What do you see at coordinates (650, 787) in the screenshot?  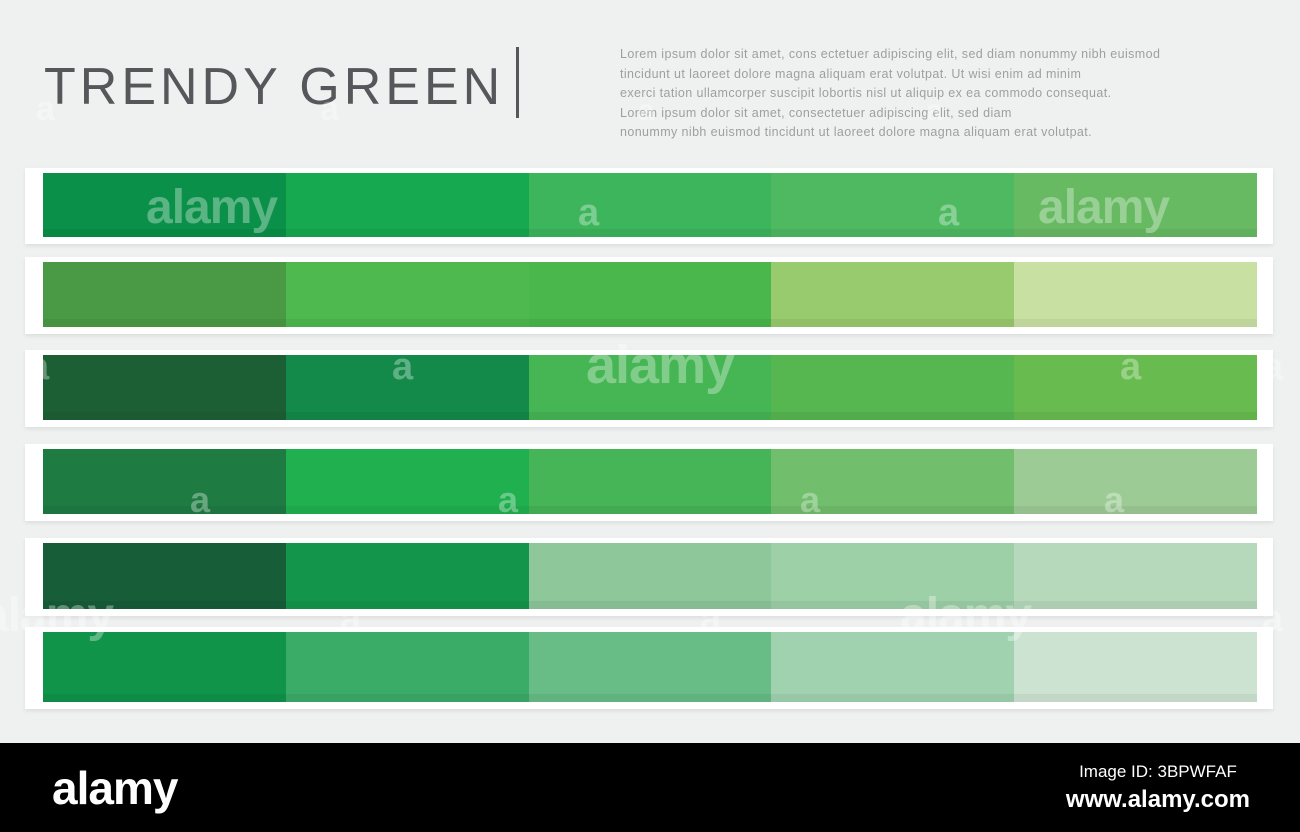 I see `alamy-footer-bar: alamy Image ID: 3BPWFAF www.alamy.com` at bounding box center [650, 787].